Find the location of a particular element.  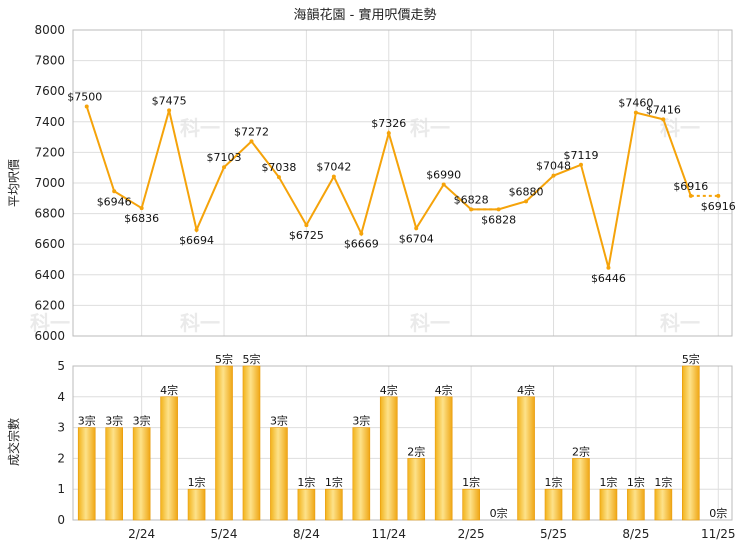

price-point-label: $6669 is located at coordinates (361, 244).